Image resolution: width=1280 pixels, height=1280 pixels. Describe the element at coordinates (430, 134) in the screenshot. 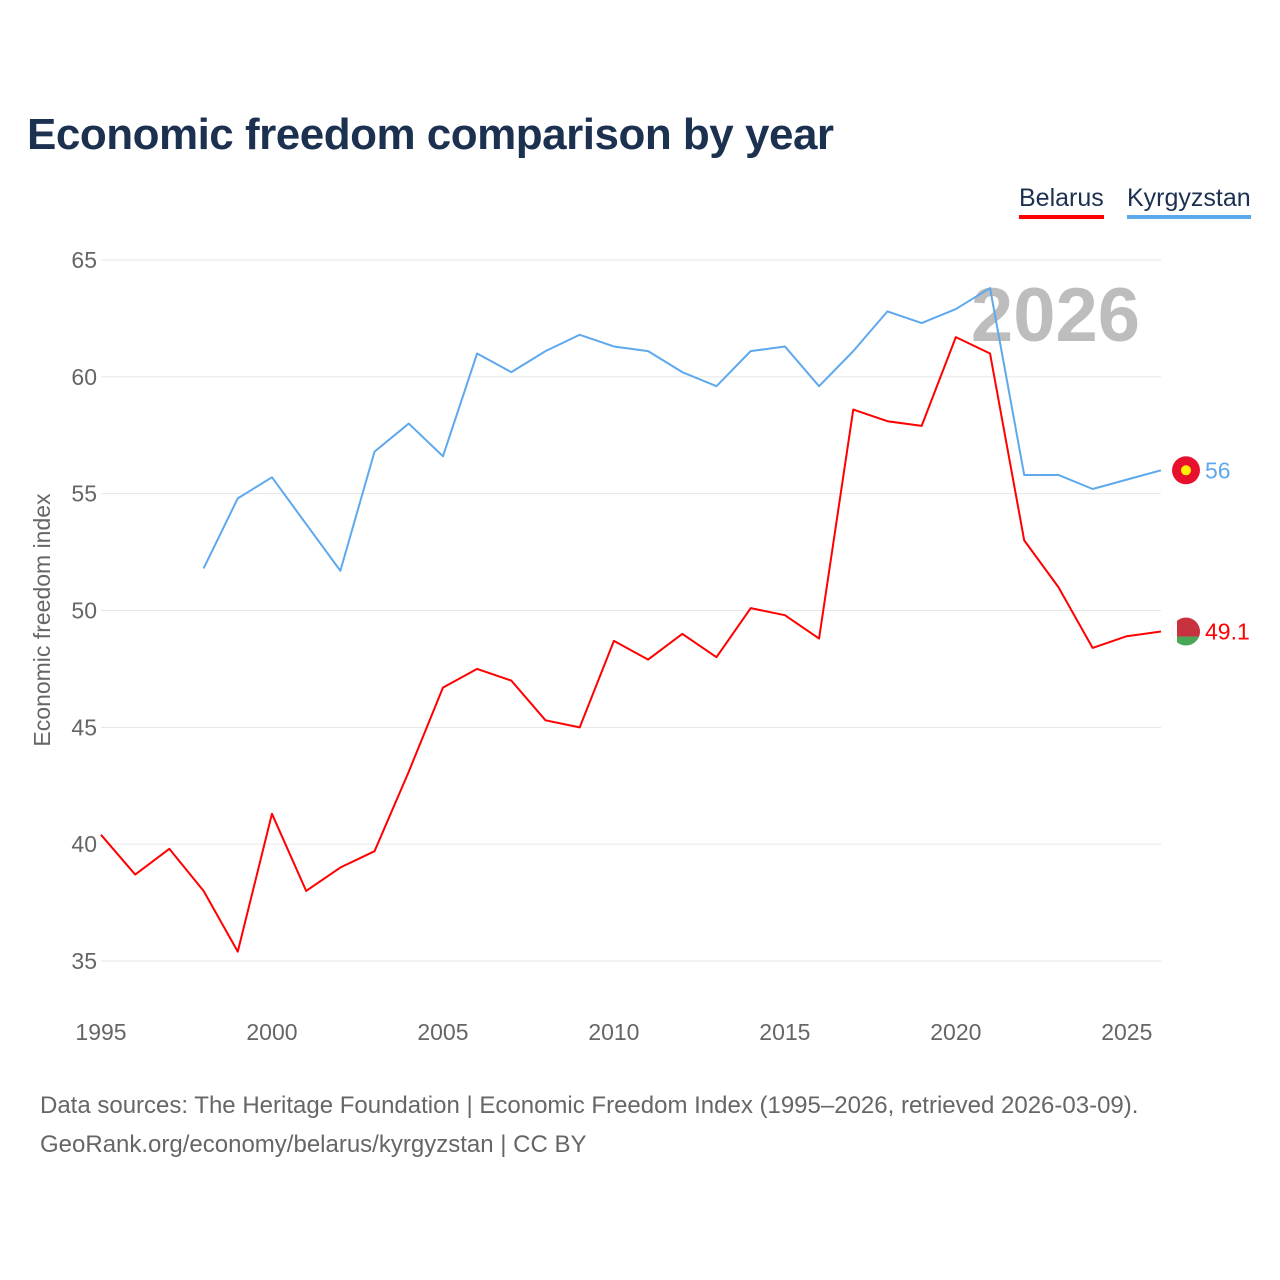

I see `chart-title: Economic freedom comparison by year` at that location.